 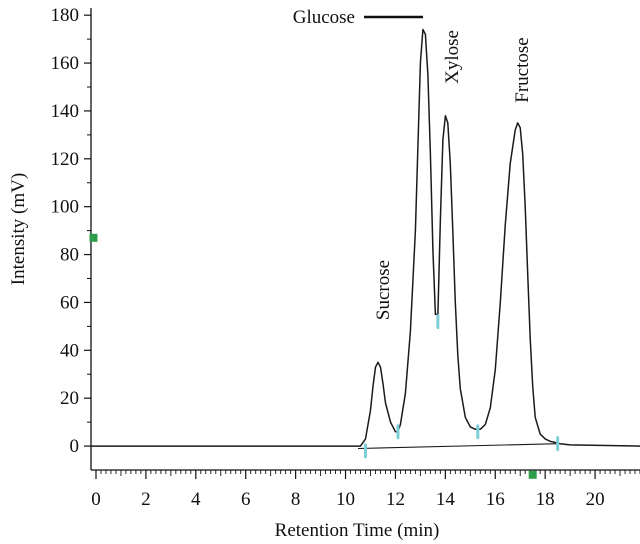 What do you see at coordinates (545, 499) in the screenshot?
I see `x-tick-label: 18` at bounding box center [545, 499].